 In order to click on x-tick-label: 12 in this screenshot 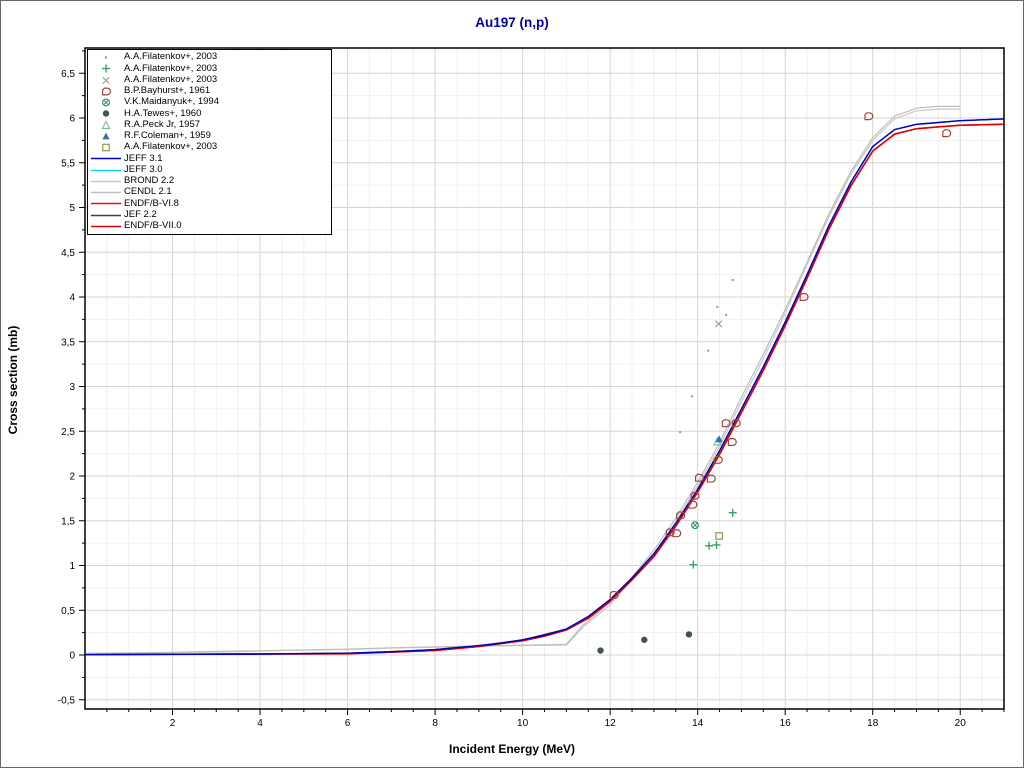, I will do `click(611, 723)`.